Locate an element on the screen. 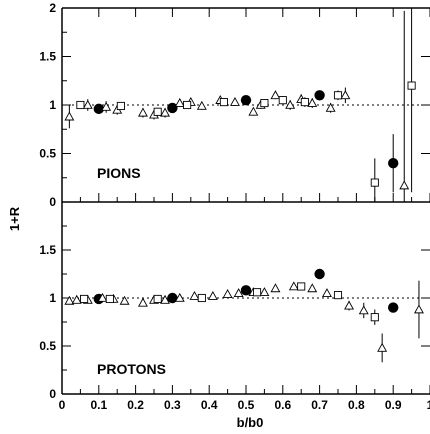 The image size is (430, 434). x-tick-label: 0.1 is located at coordinates (98, 405).